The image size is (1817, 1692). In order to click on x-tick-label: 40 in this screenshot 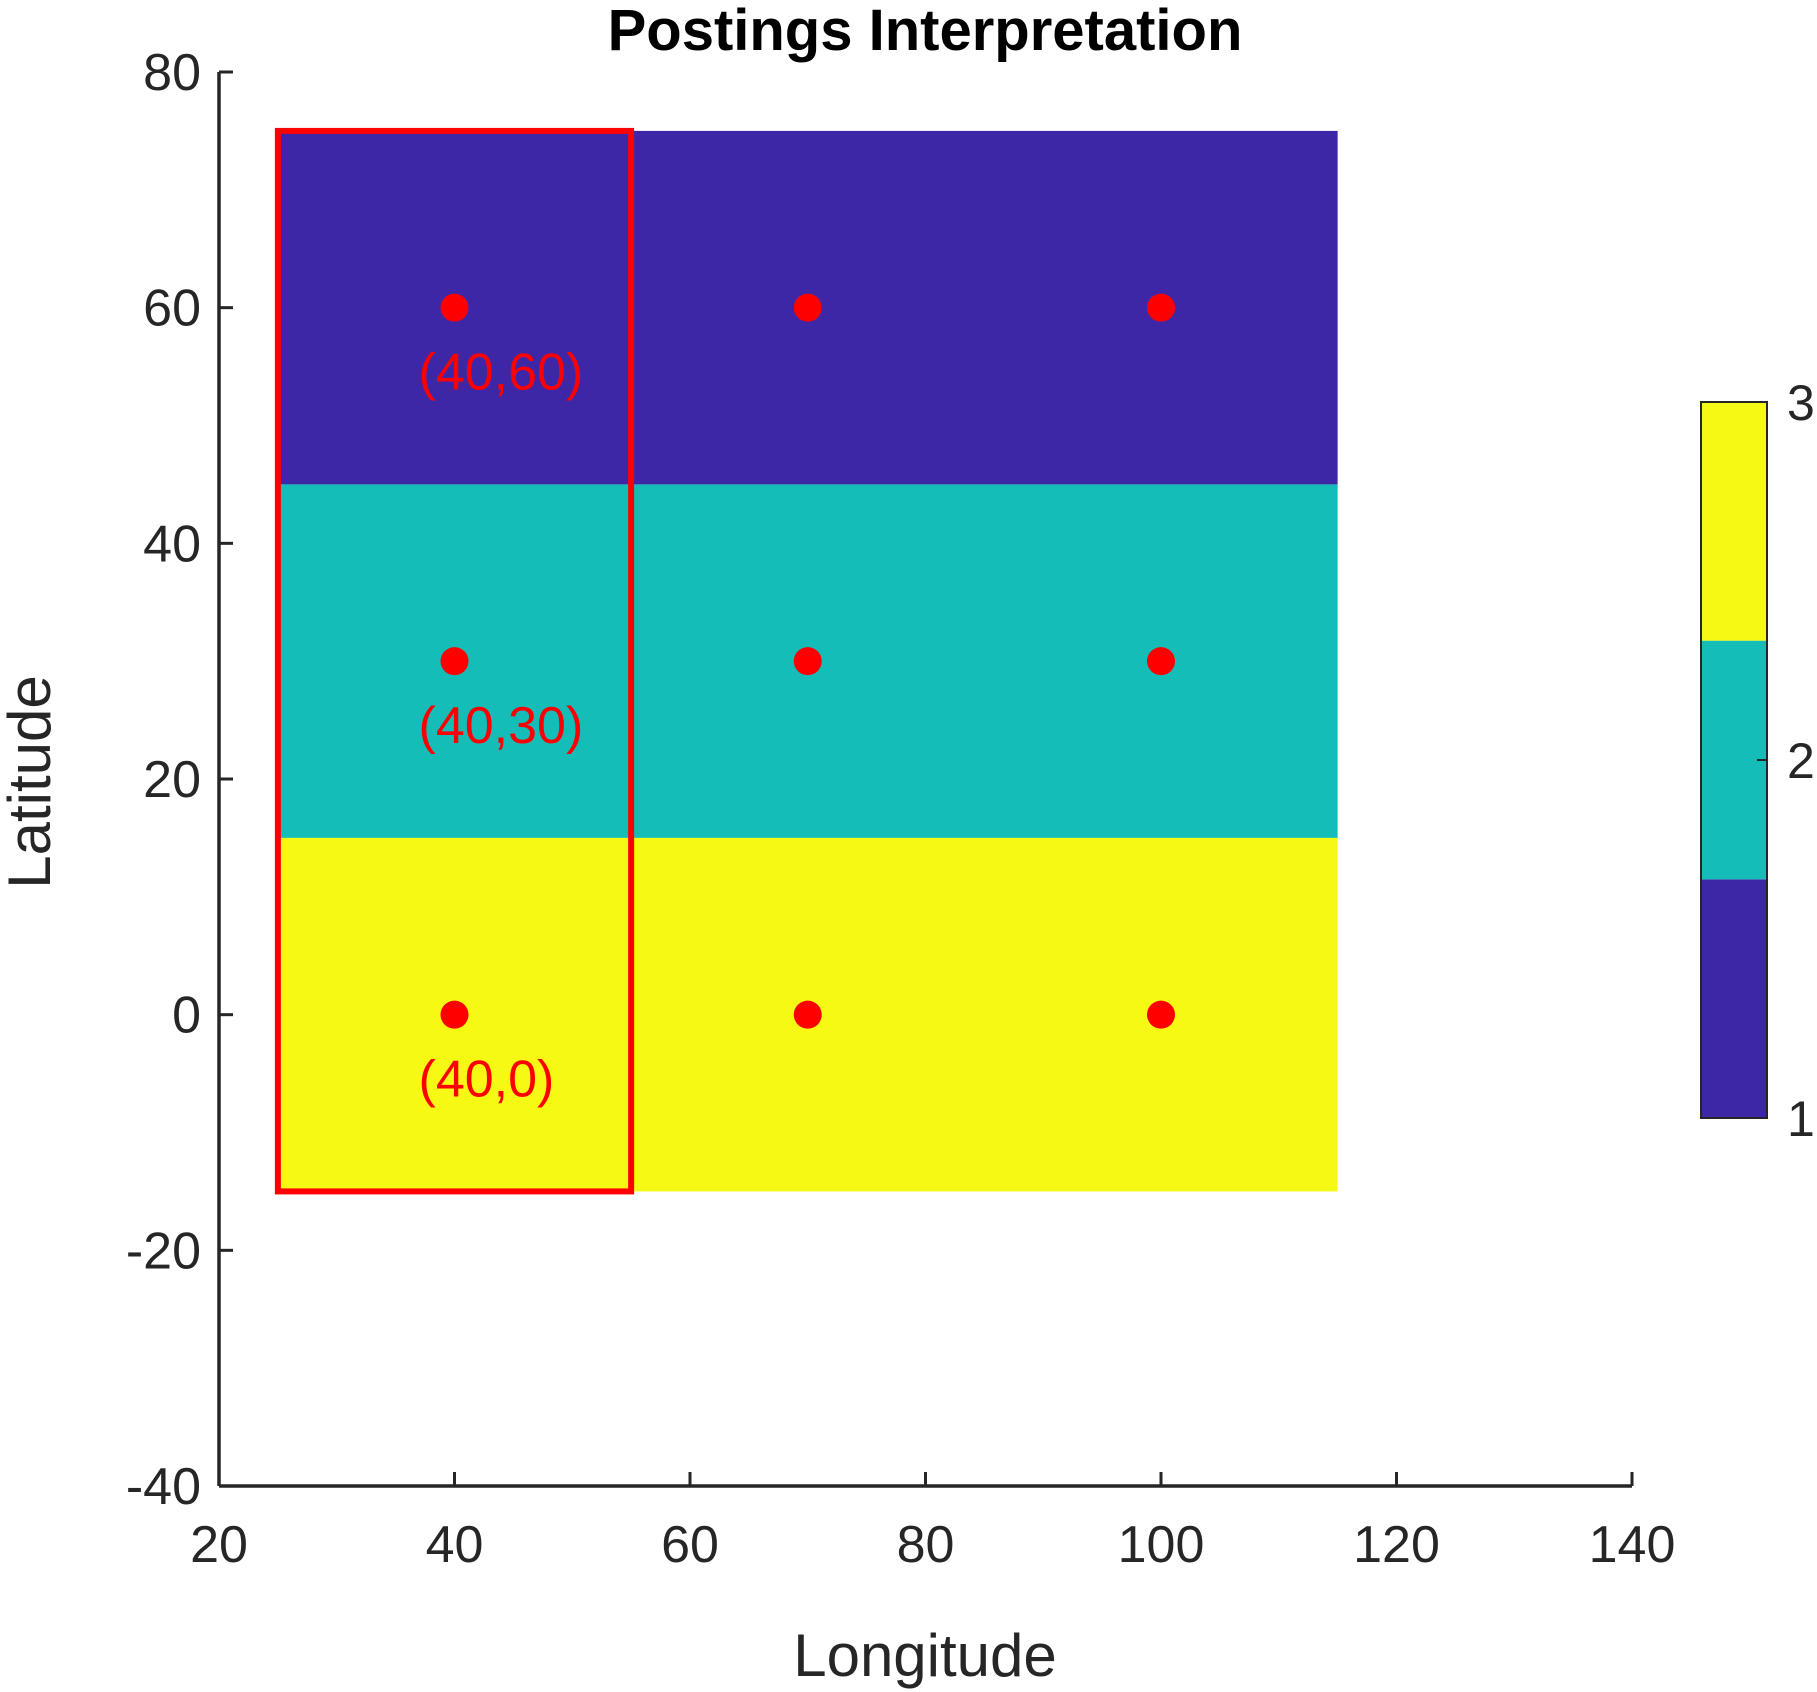, I will do `click(455, 1545)`.